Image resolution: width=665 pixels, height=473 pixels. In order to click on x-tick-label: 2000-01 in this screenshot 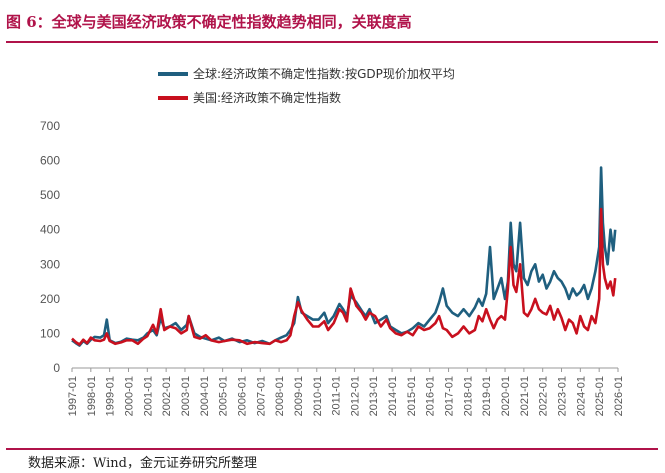, I will do `click(129, 396)`.